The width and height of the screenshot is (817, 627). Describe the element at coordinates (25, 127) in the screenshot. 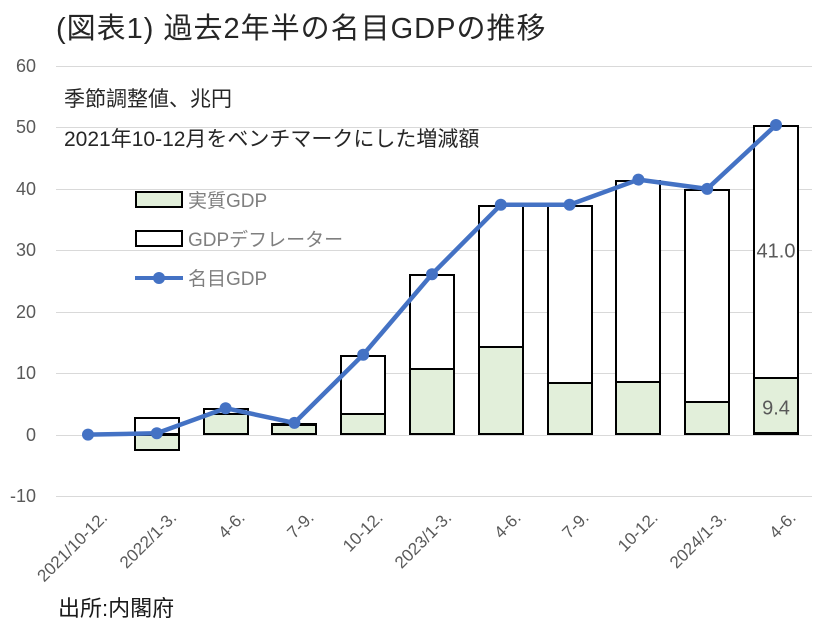

I see `y-axis-label: 50` at that location.